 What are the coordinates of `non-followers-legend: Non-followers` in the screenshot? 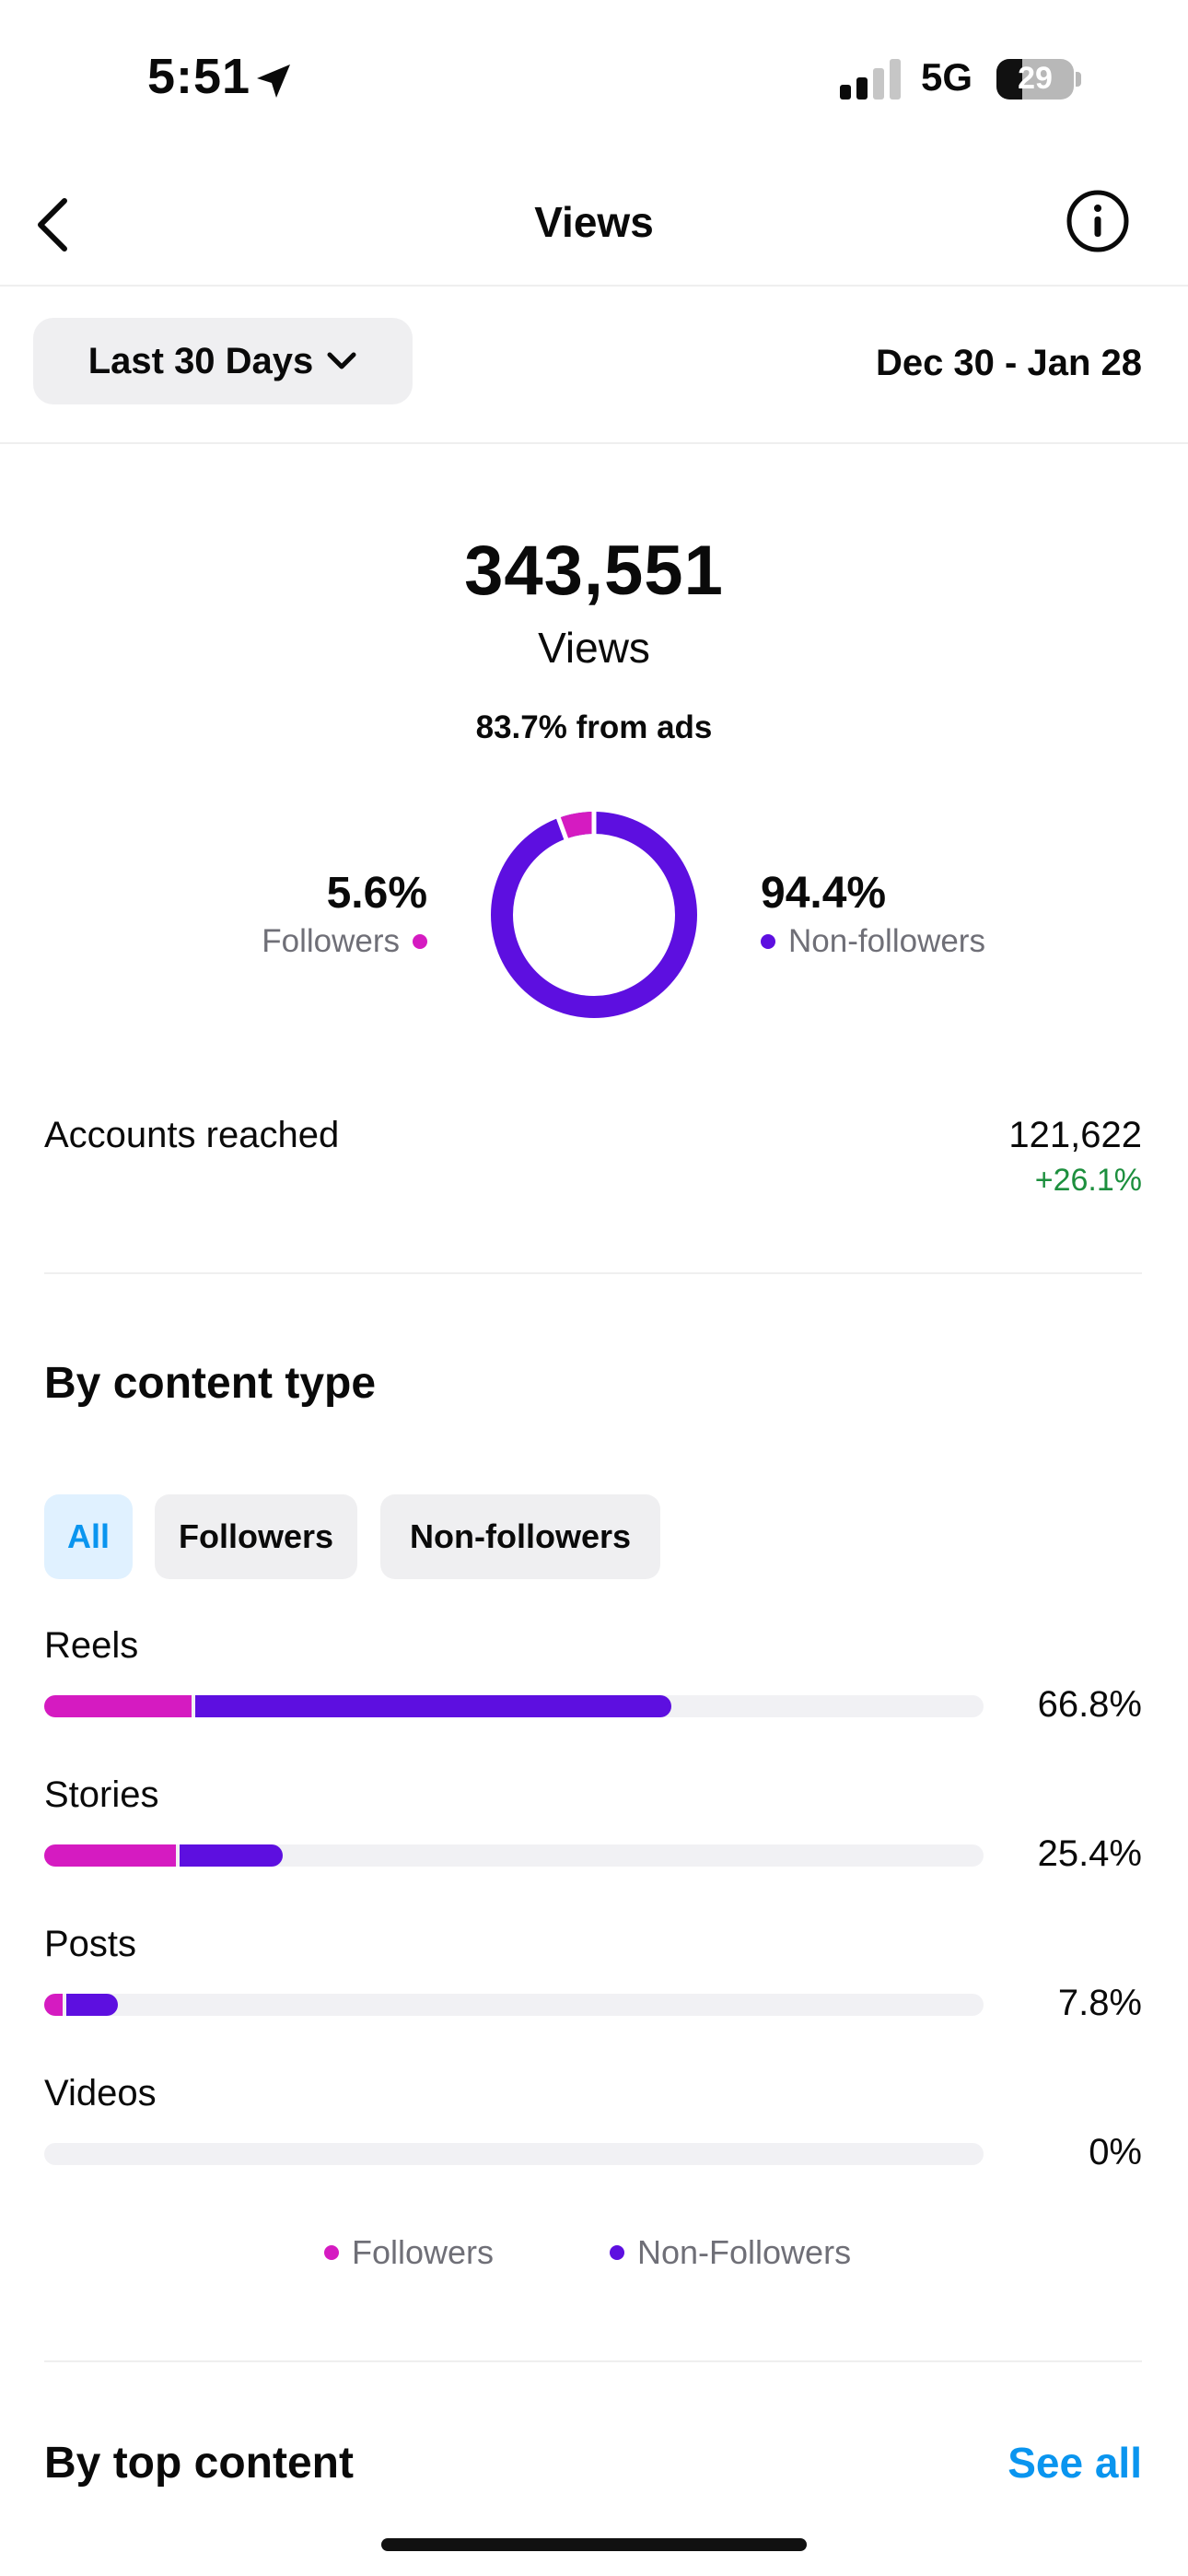 It's located at (873, 941).